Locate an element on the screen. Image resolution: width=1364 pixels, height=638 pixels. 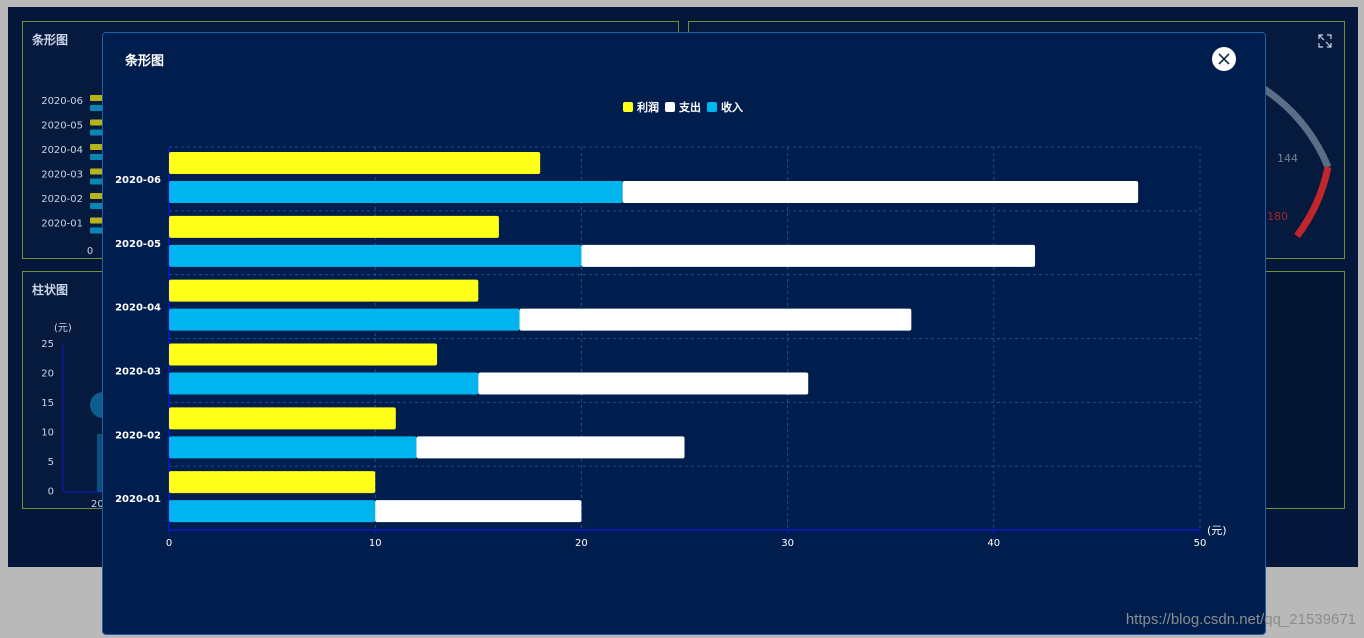
gauge-chart: 144 180 is located at coordinates (1295, 161).